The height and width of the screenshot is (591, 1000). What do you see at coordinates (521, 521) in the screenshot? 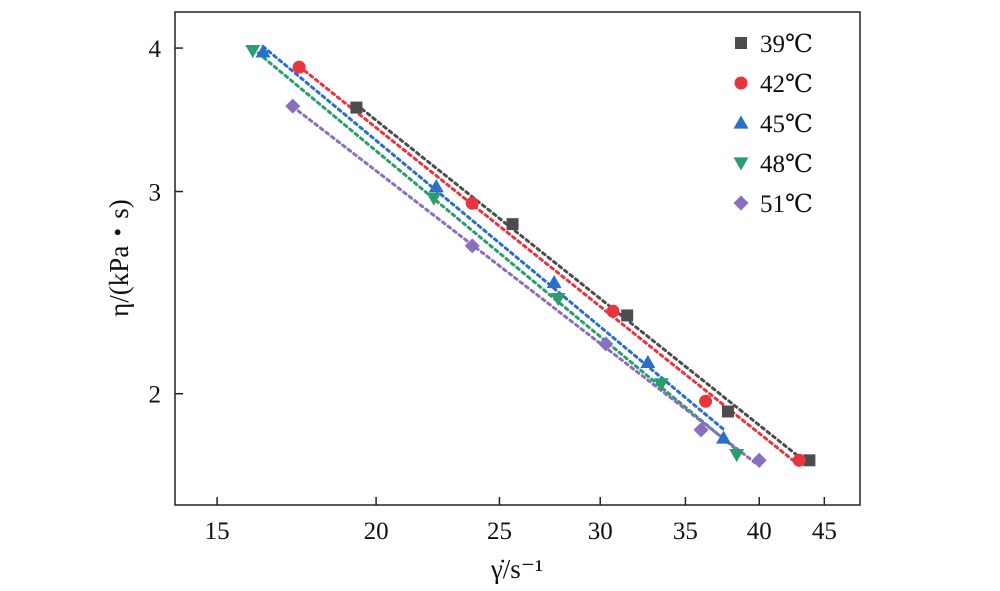
I see `x-axis-ticks: 15 20 25 30 35 40 45` at bounding box center [521, 521].